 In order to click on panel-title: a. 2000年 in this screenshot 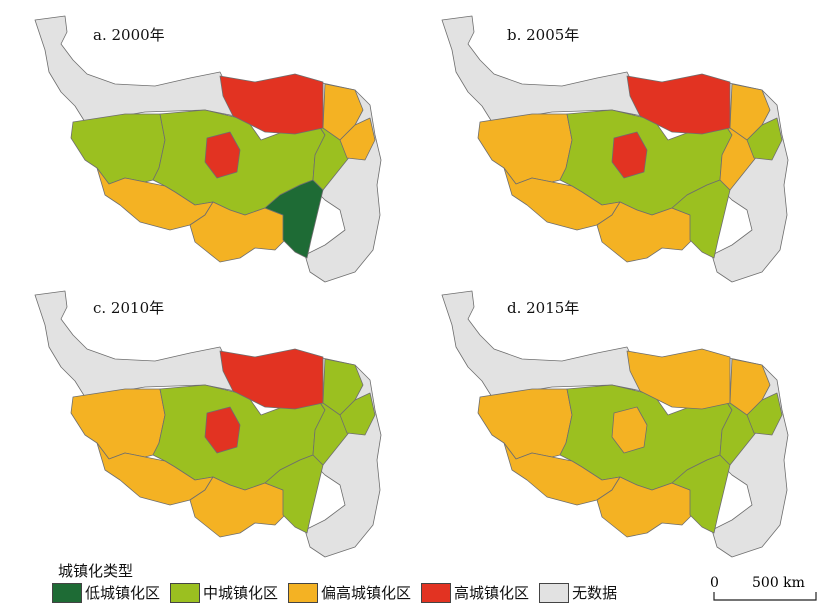, I will do `click(129, 35)`.